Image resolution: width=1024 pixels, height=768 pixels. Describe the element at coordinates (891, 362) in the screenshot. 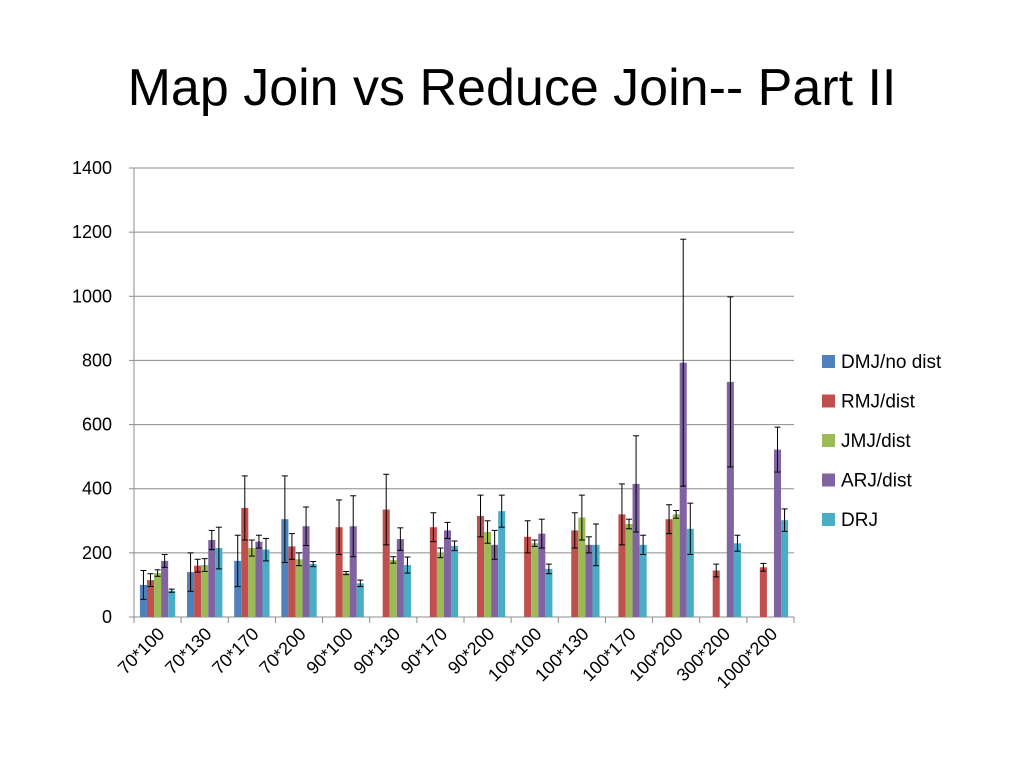

I see `legend-label: DMJ/no dist` at that location.